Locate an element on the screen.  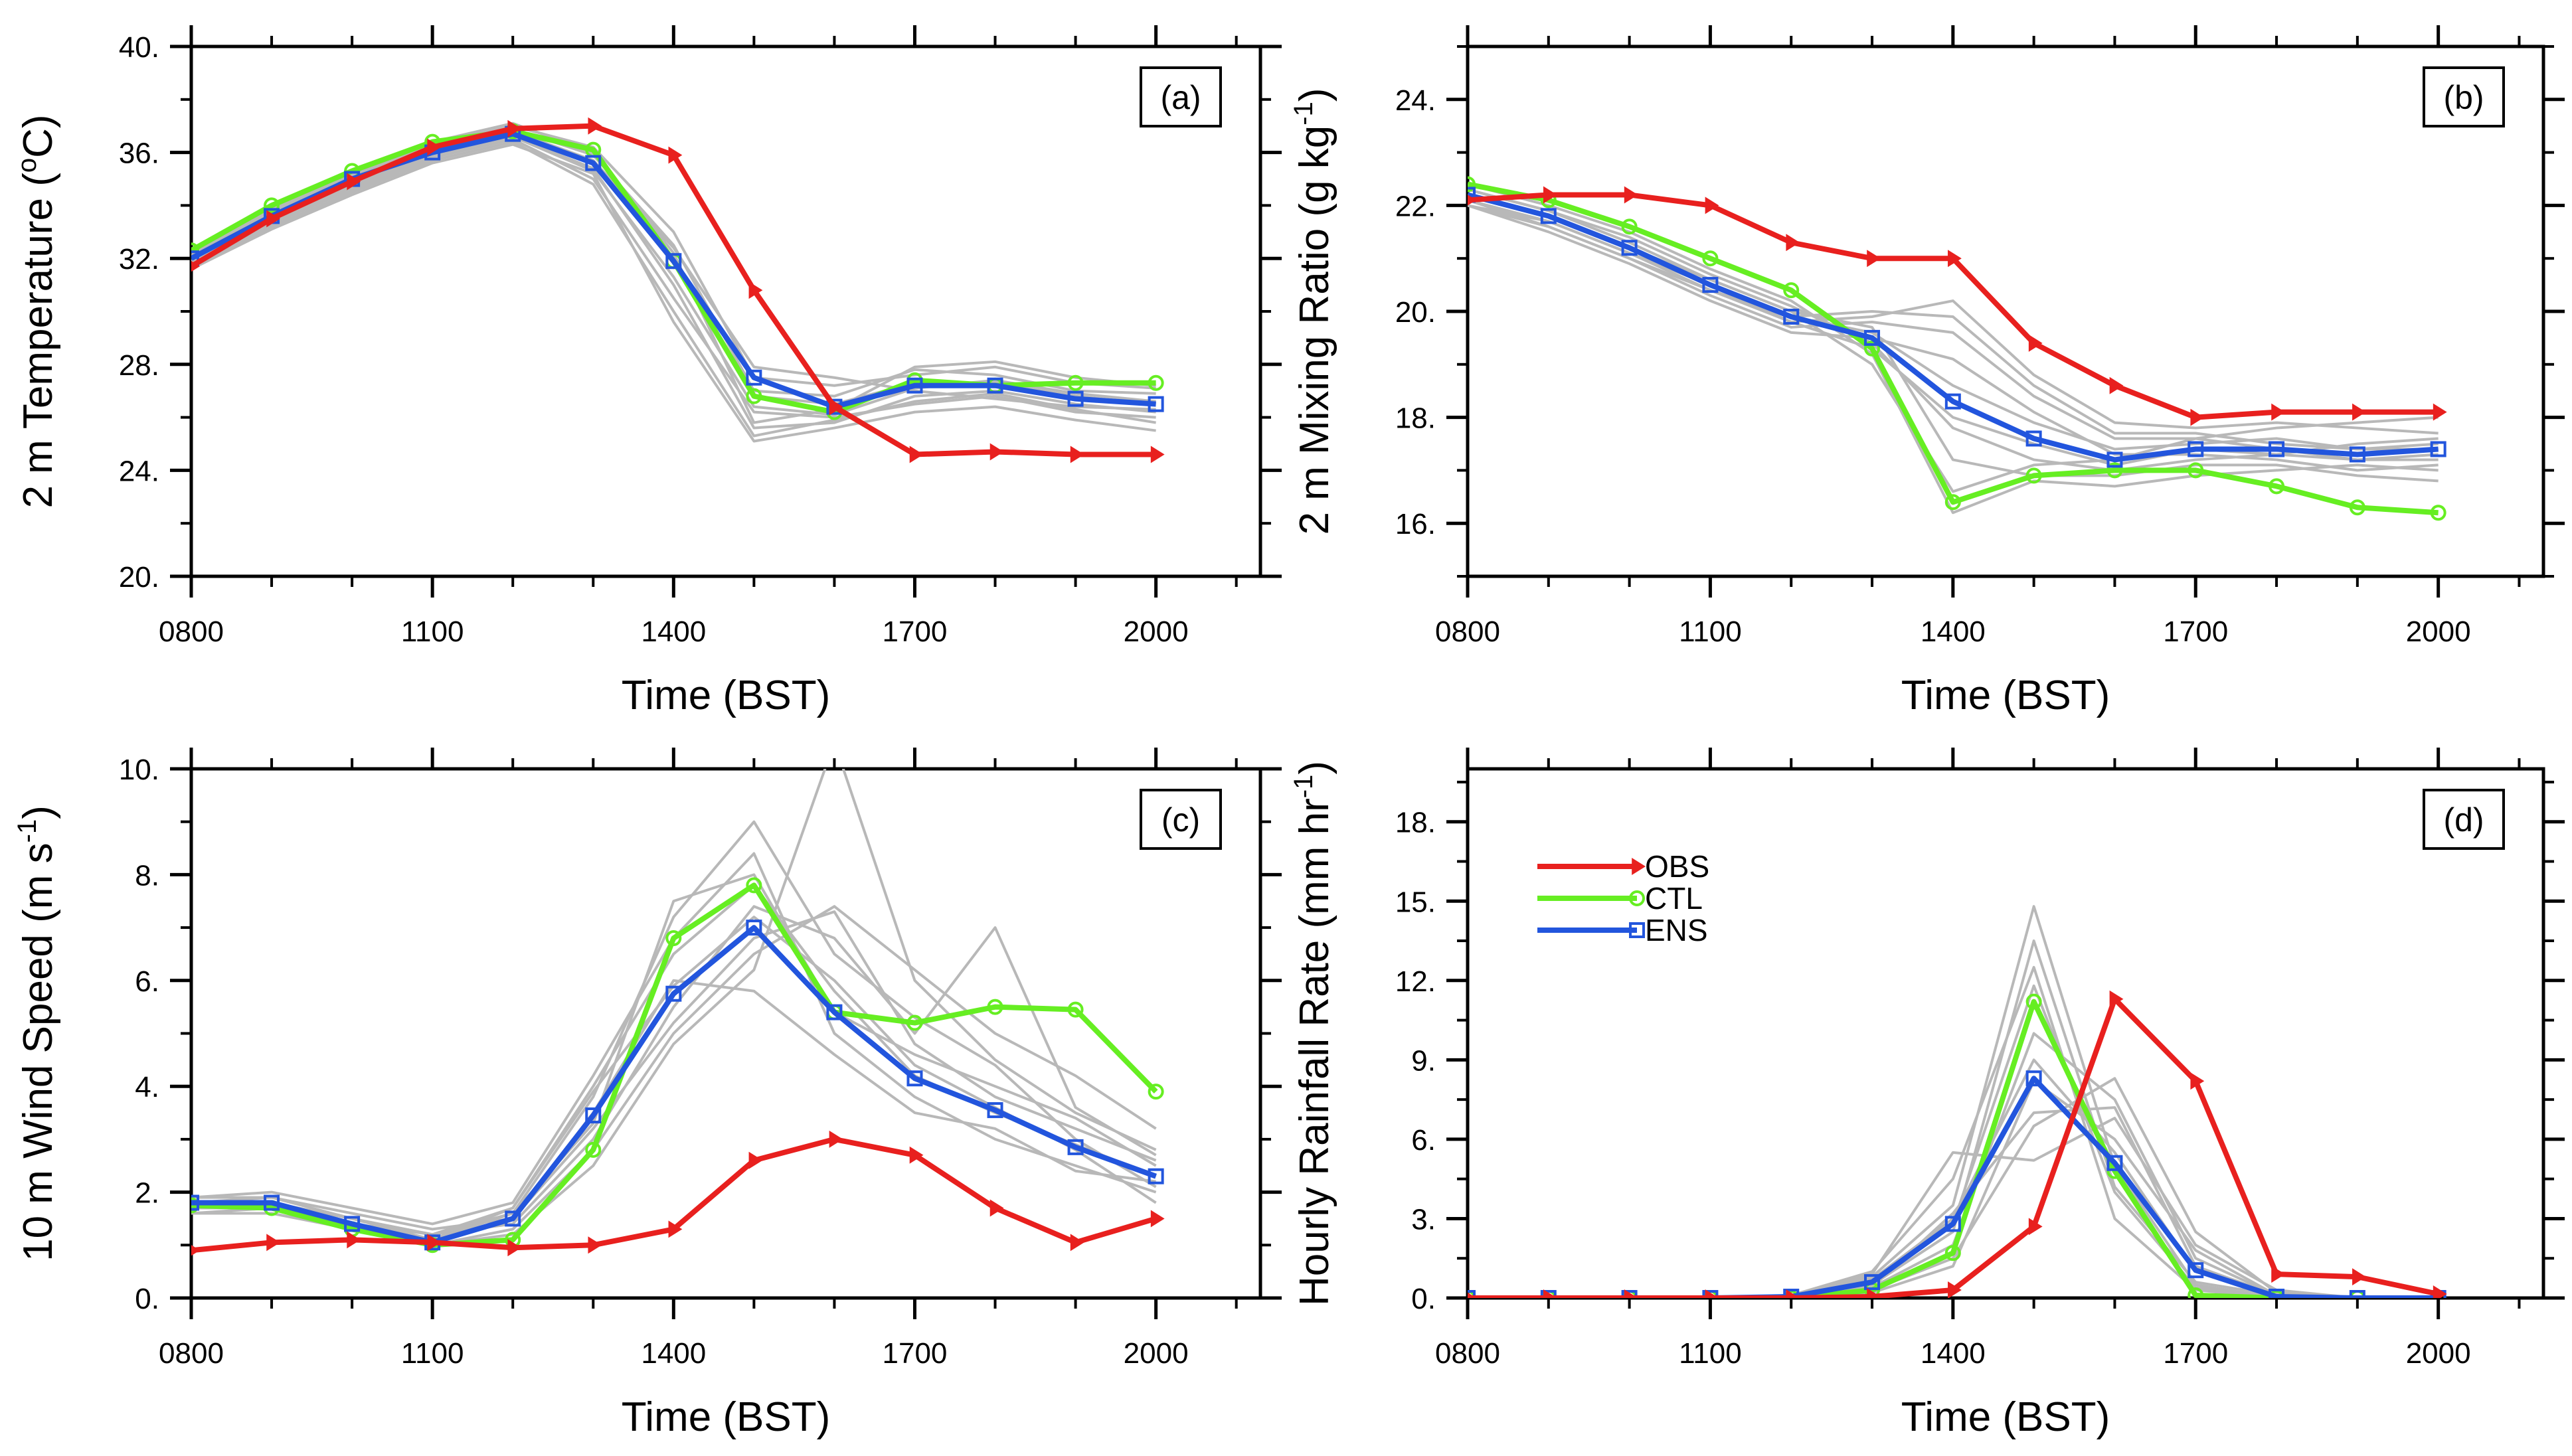
y-axis-label-rest: ) is located at coordinates (1314, 768).